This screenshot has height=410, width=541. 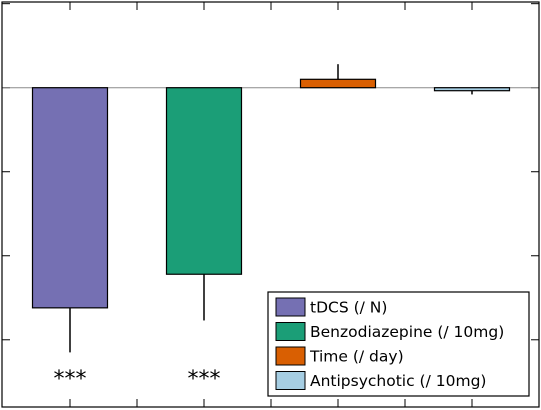 What do you see at coordinates (348, 308) in the screenshot?
I see `legend-label: tDCS (/ N)` at bounding box center [348, 308].